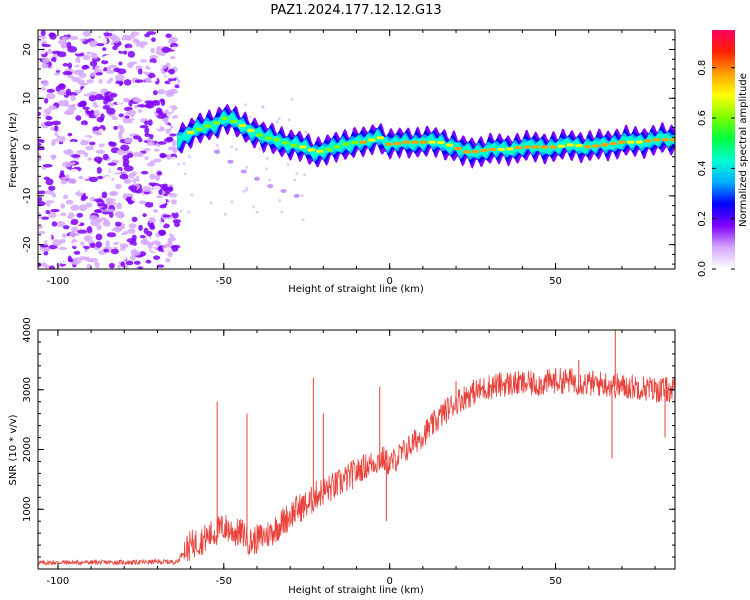 The image size is (750, 600). What do you see at coordinates (356, 590) in the screenshot?
I see `snr-xlabel: Height of straight line (km)` at bounding box center [356, 590].